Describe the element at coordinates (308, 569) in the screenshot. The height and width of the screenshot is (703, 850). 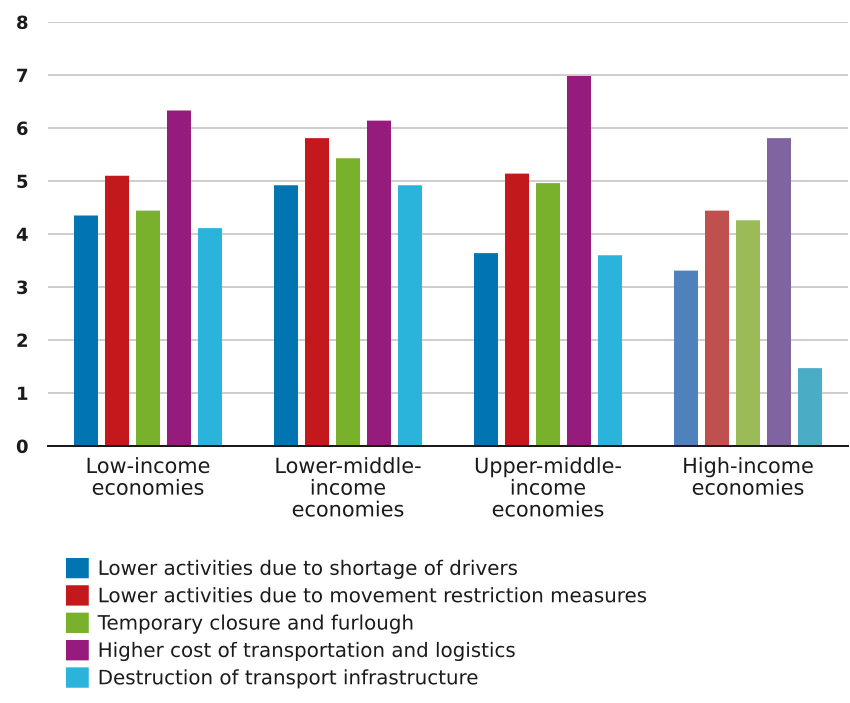
I see `legend-label: Lower activities due to shortage of drivers` at that location.